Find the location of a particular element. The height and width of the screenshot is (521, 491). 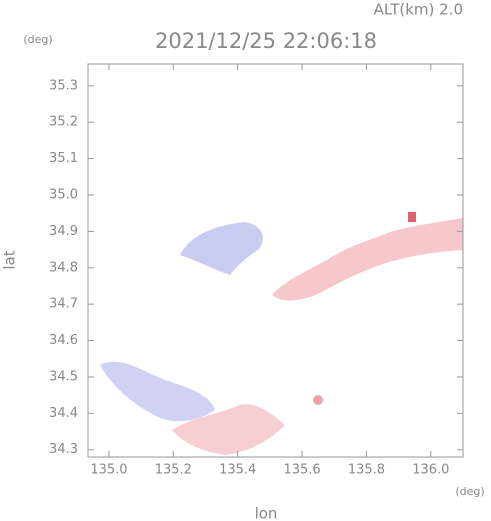

y-tick-label: 35.1 is located at coordinates (63, 158).